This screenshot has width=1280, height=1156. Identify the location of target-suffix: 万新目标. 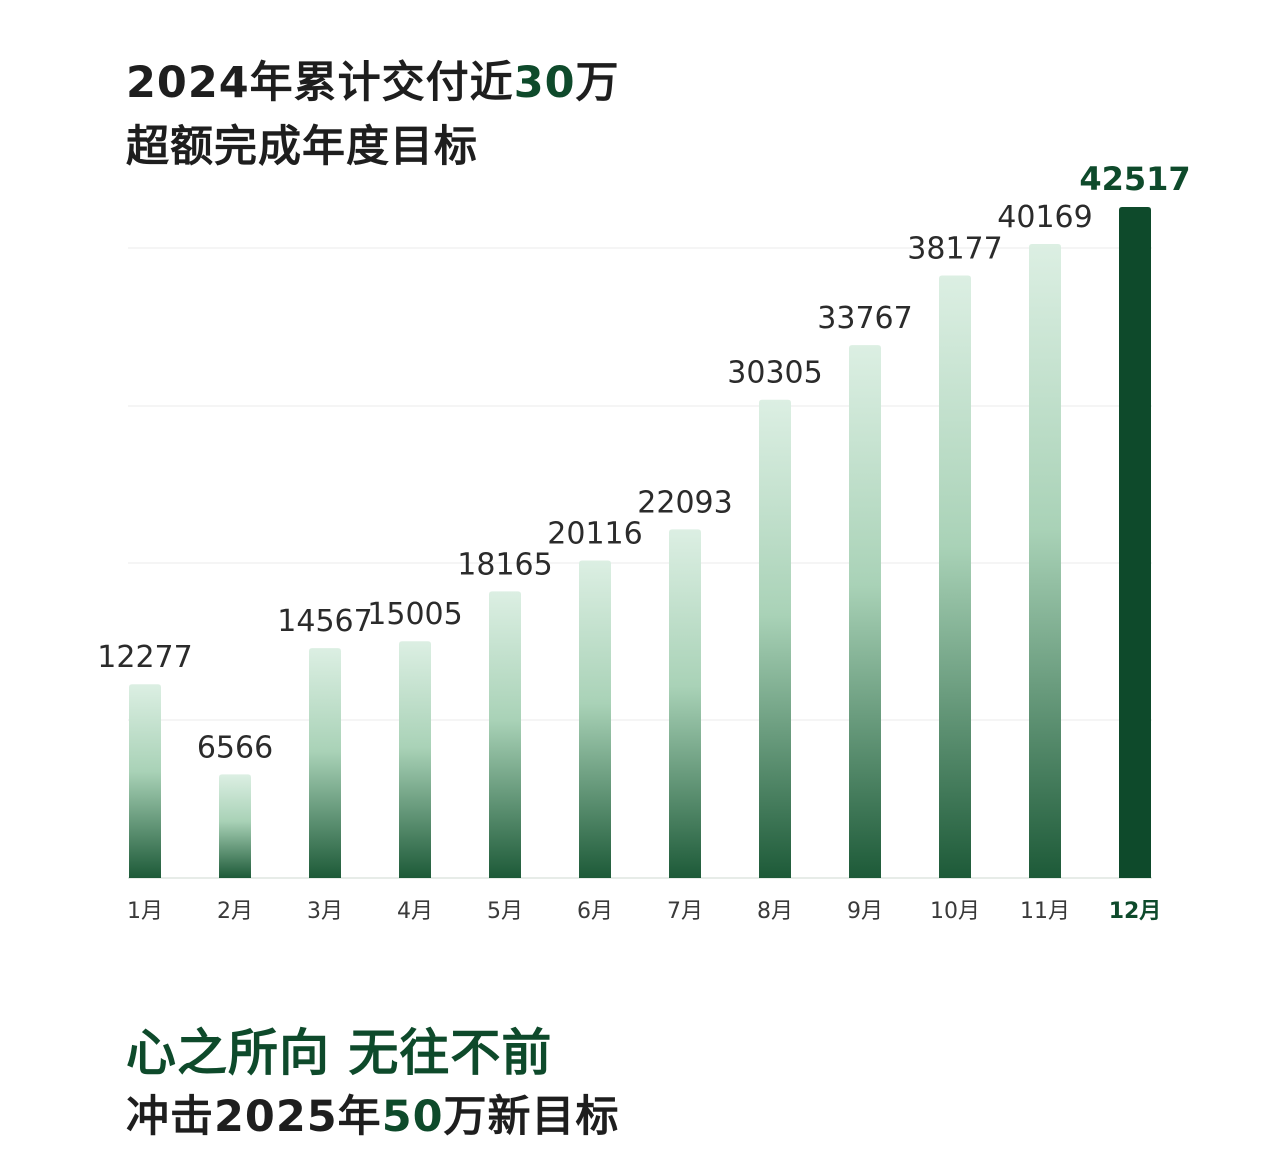
(531, 1117).